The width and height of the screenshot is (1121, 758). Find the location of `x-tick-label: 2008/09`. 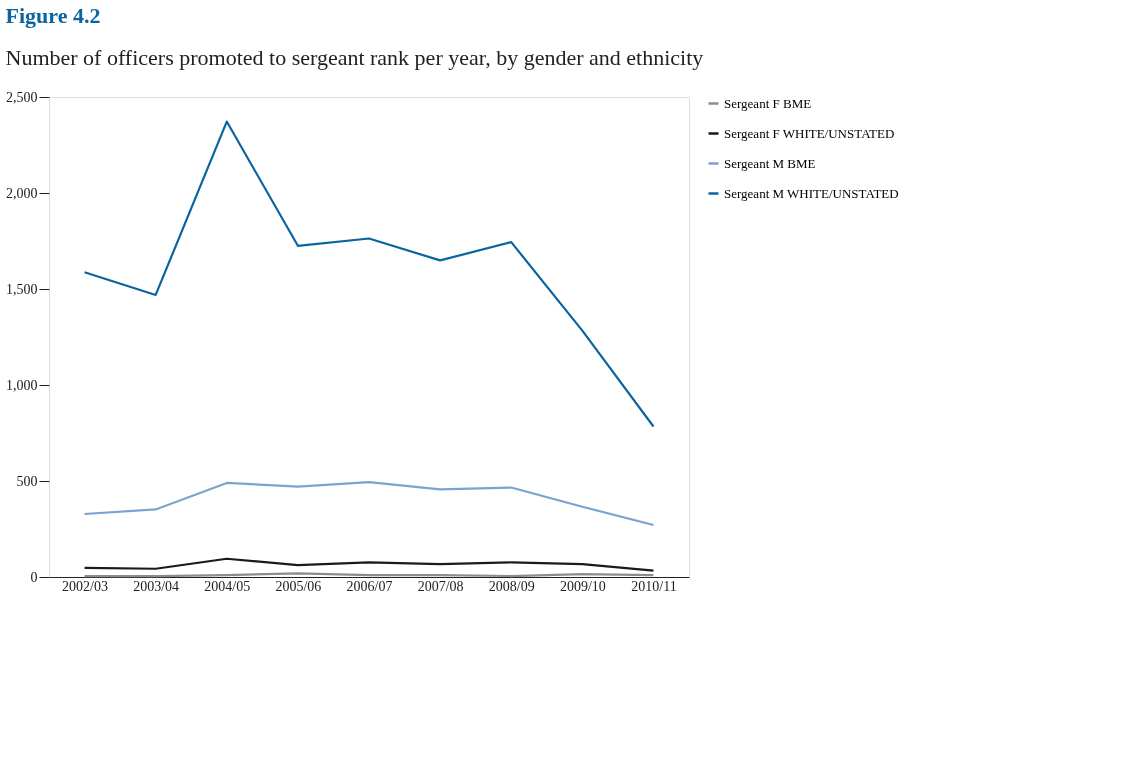

x-tick-label: 2008/09 is located at coordinates (511, 586).